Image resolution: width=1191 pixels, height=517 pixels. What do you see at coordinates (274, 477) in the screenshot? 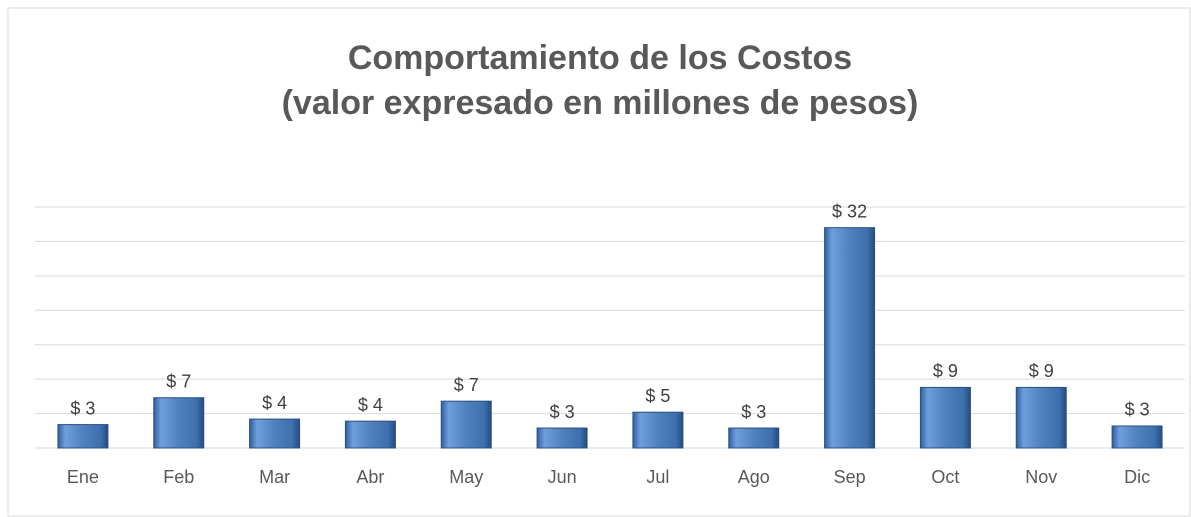
I see `x-tick-label: Mar` at bounding box center [274, 477].